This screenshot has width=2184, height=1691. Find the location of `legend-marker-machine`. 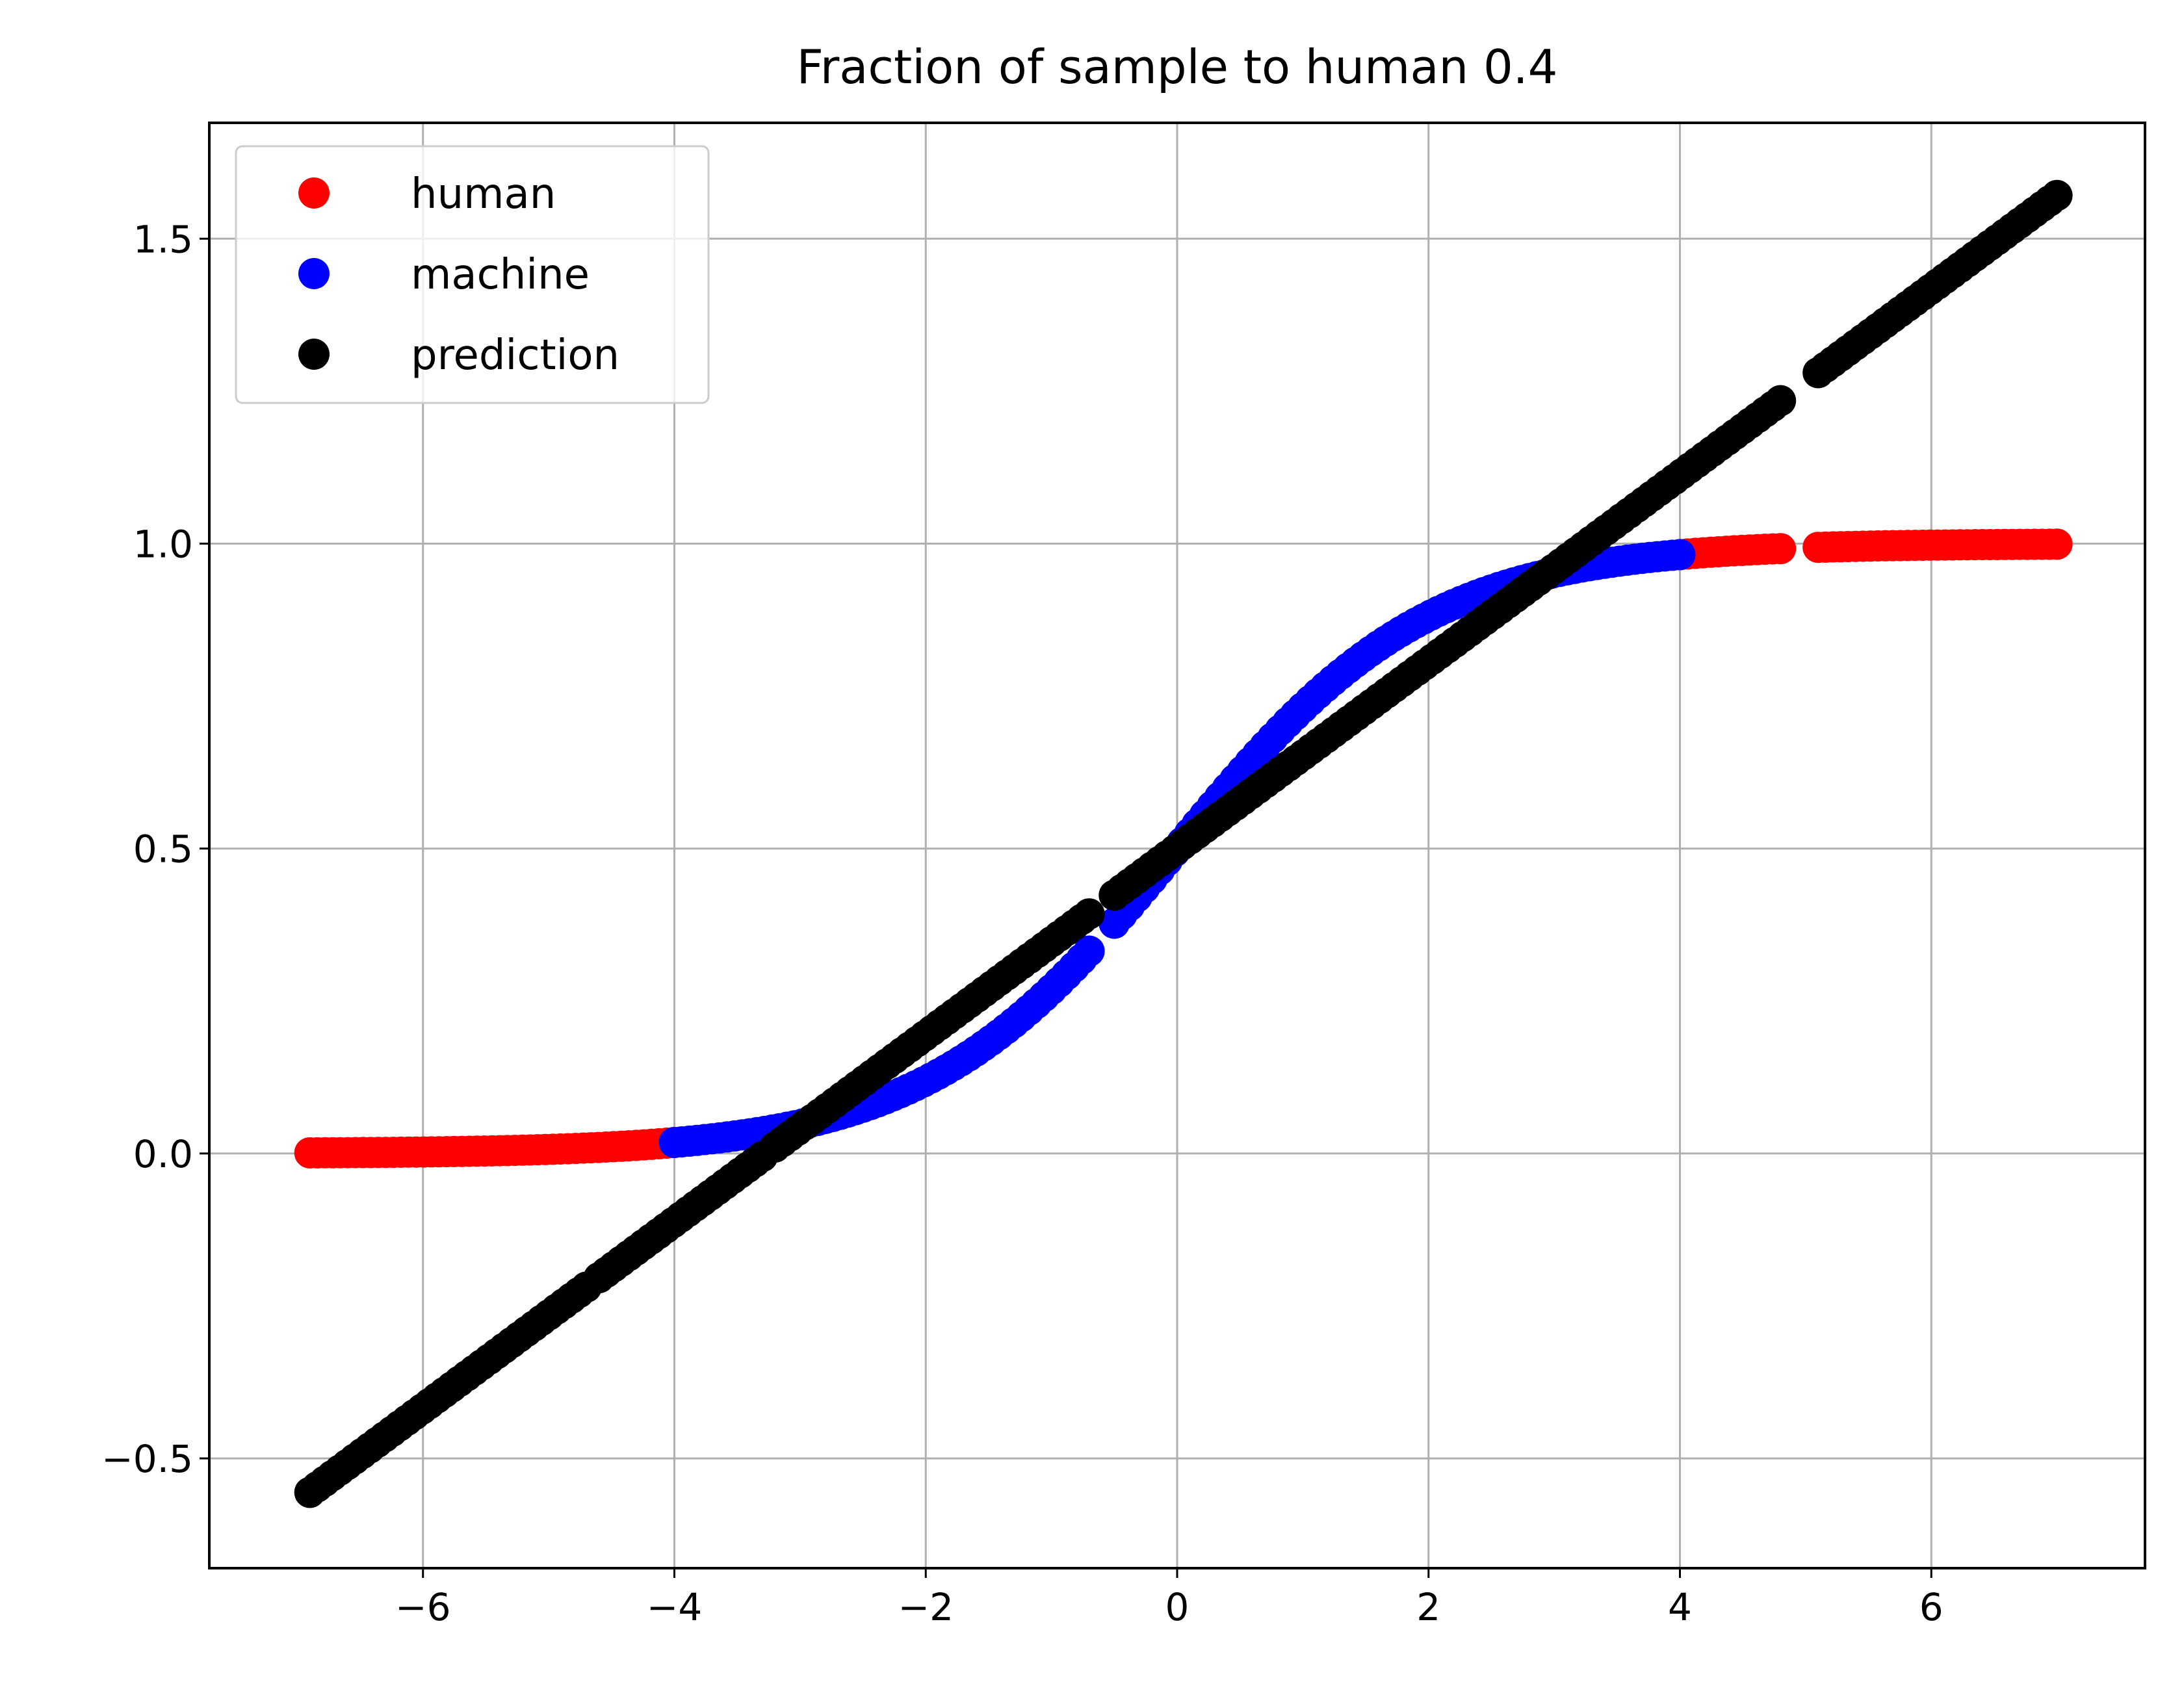

legend-marker-machine is located at coordinates (314, 273).